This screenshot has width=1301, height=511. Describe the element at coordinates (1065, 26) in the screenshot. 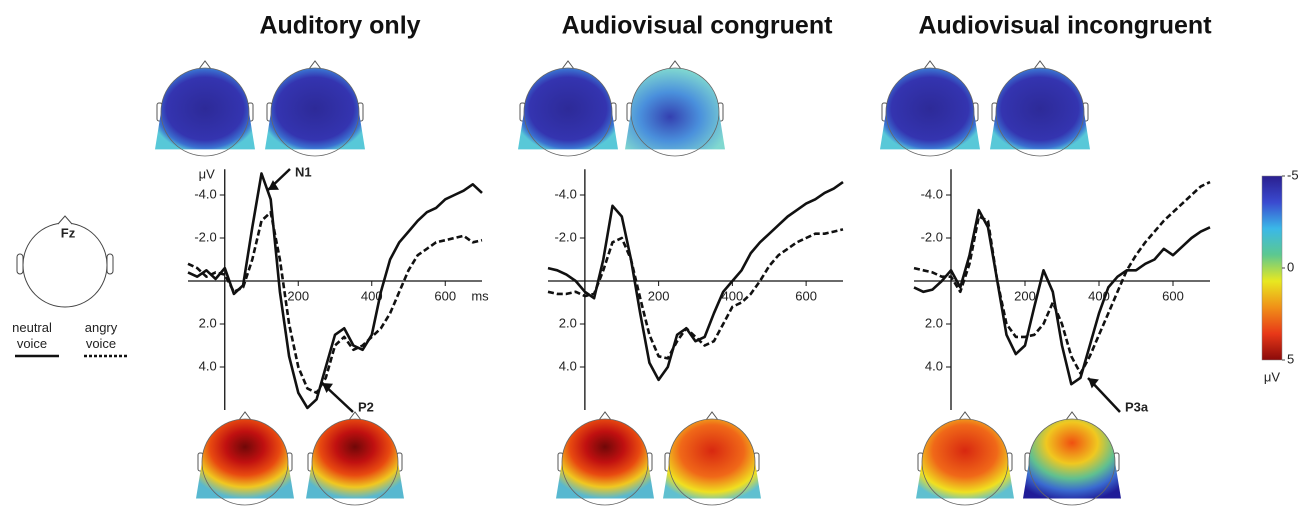

I see `chart-title: Audiovisual incongruent` at that location.